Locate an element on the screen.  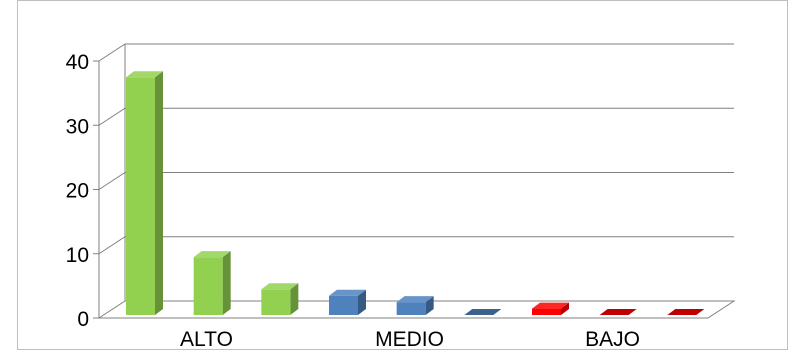
y-tick-label: 40 is located at coordinates (77, 62).